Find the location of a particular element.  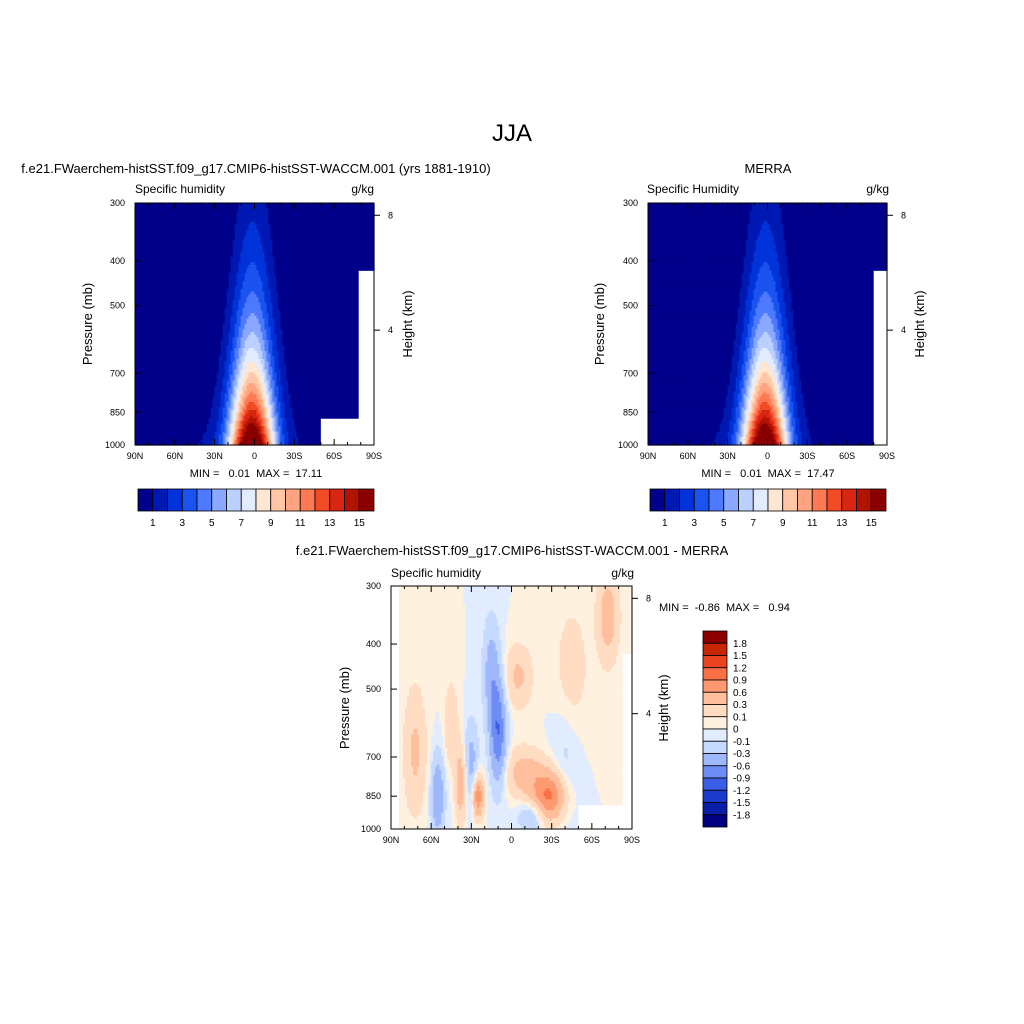

figure-title: JJA is located at coordinates (512, 133).